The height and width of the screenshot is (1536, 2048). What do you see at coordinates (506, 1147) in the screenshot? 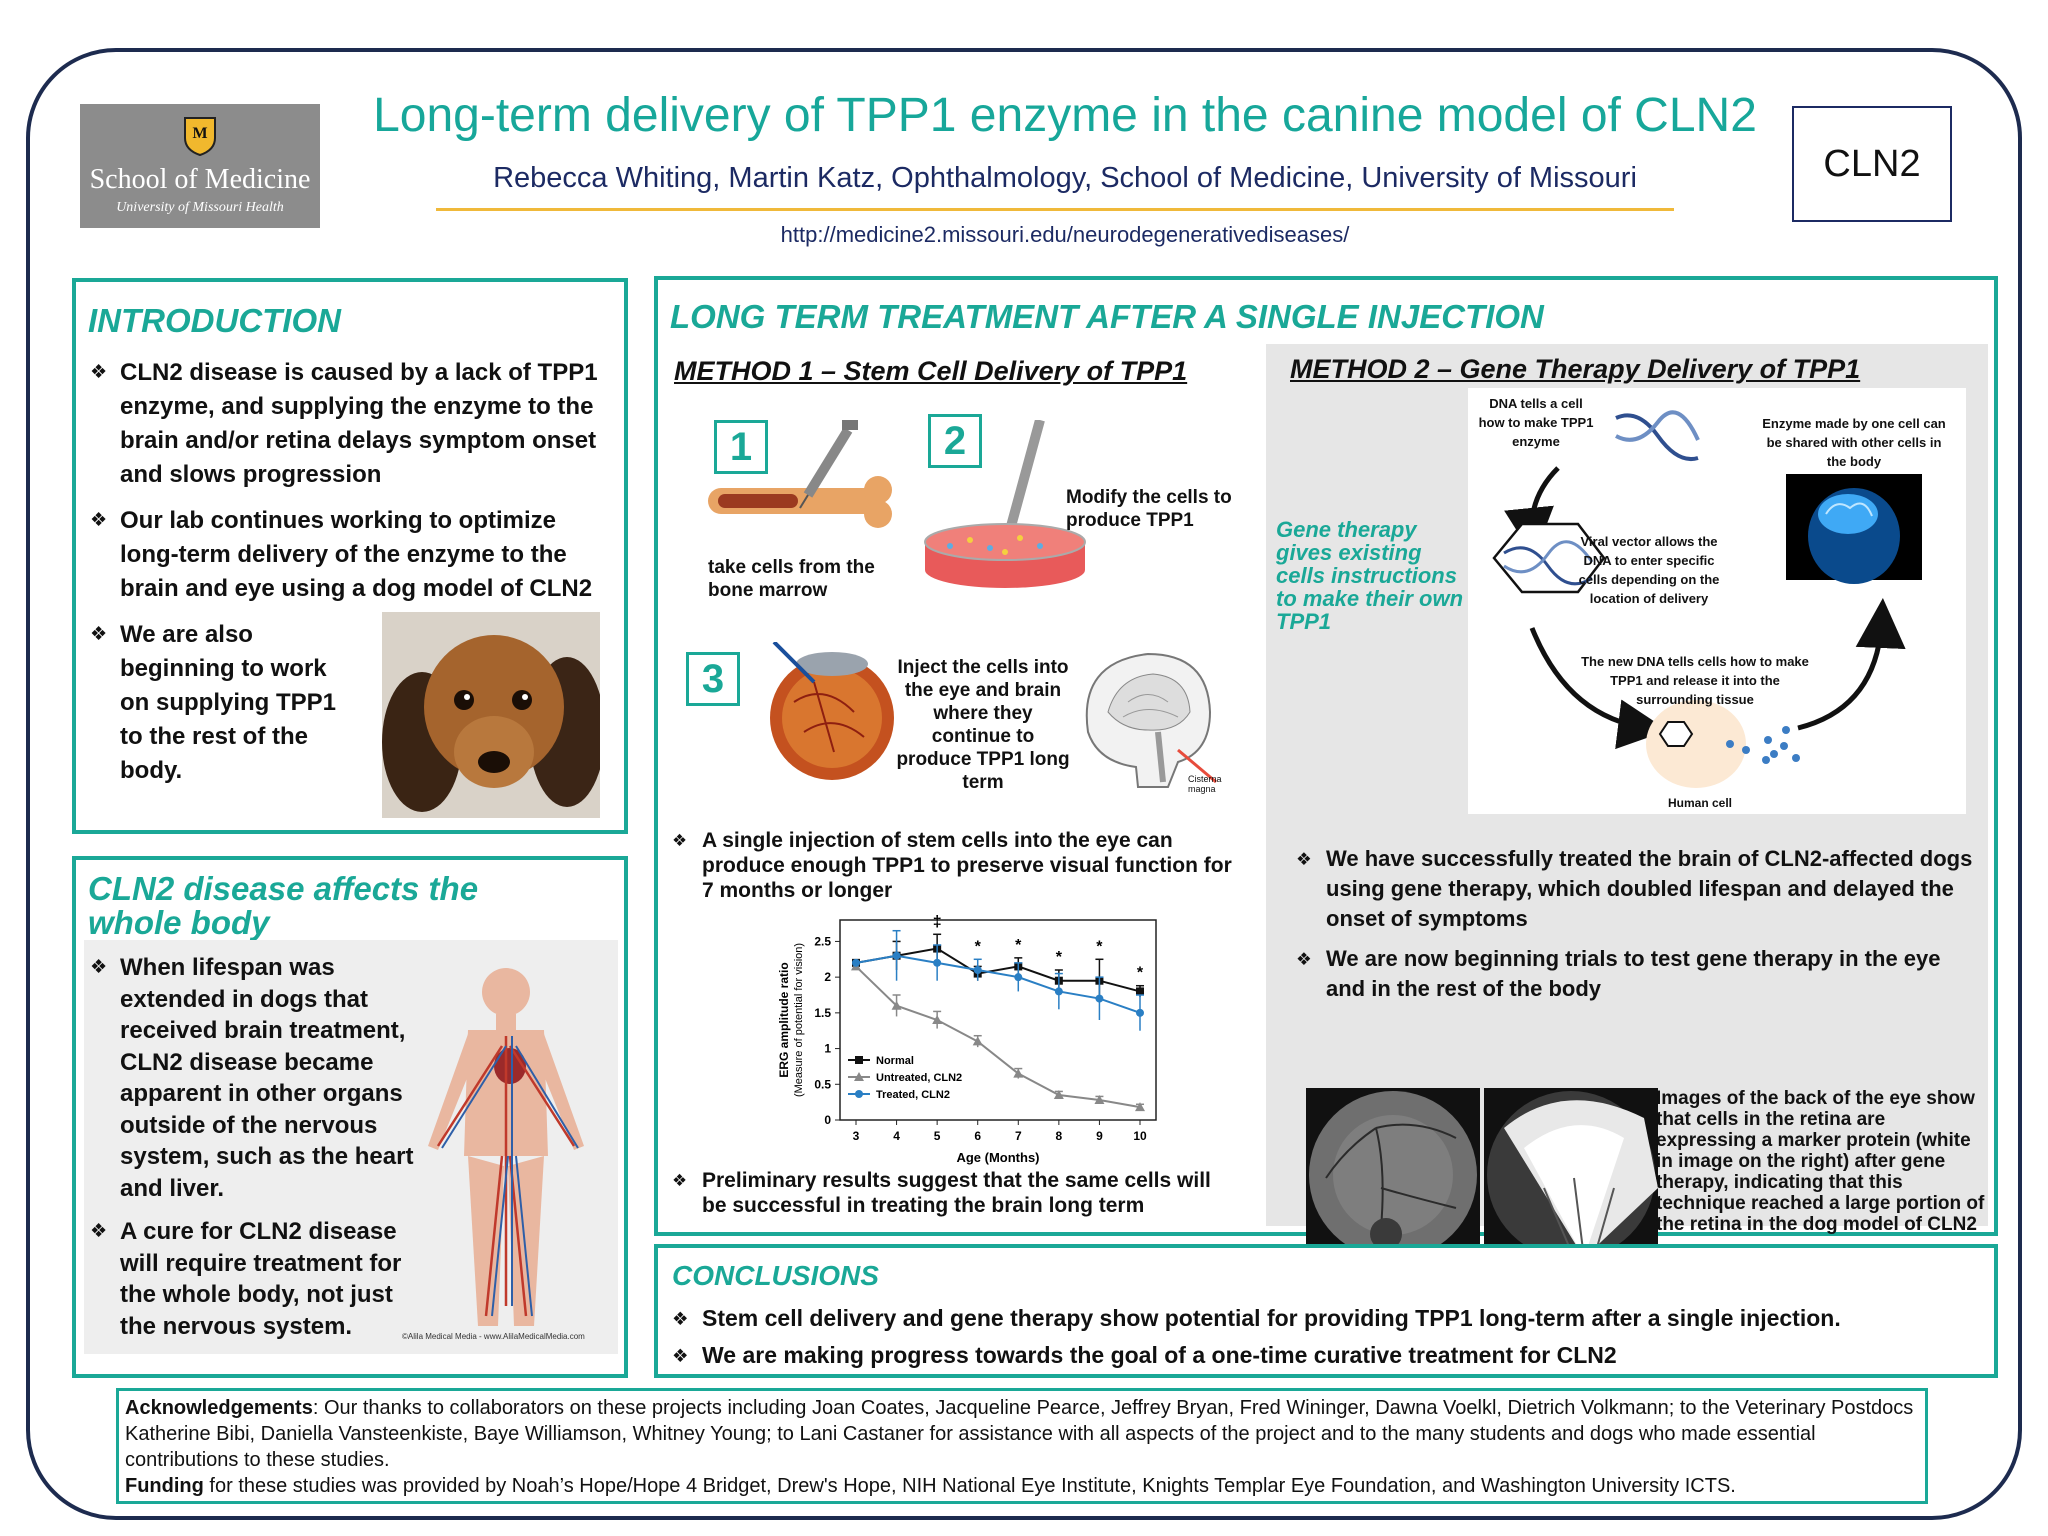
I see `anatomy-illustration` at bounding box center [506, 1147].